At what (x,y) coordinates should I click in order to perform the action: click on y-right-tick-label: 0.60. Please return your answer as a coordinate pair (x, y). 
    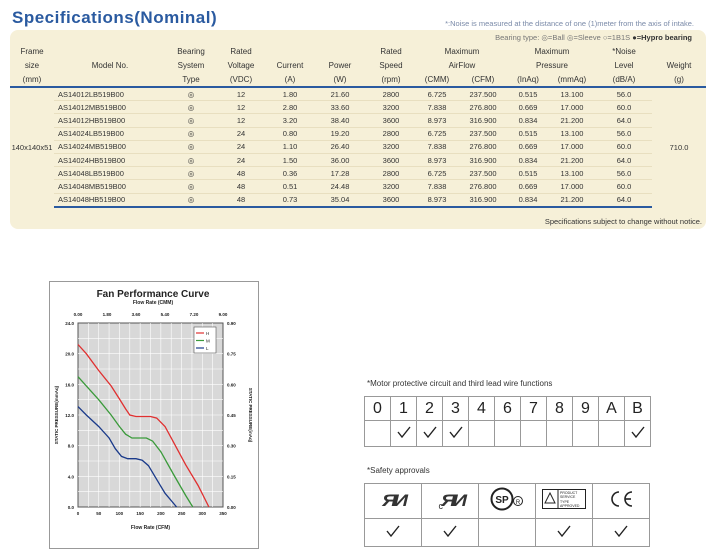
    Looking at the image, I should click on (231, 384).